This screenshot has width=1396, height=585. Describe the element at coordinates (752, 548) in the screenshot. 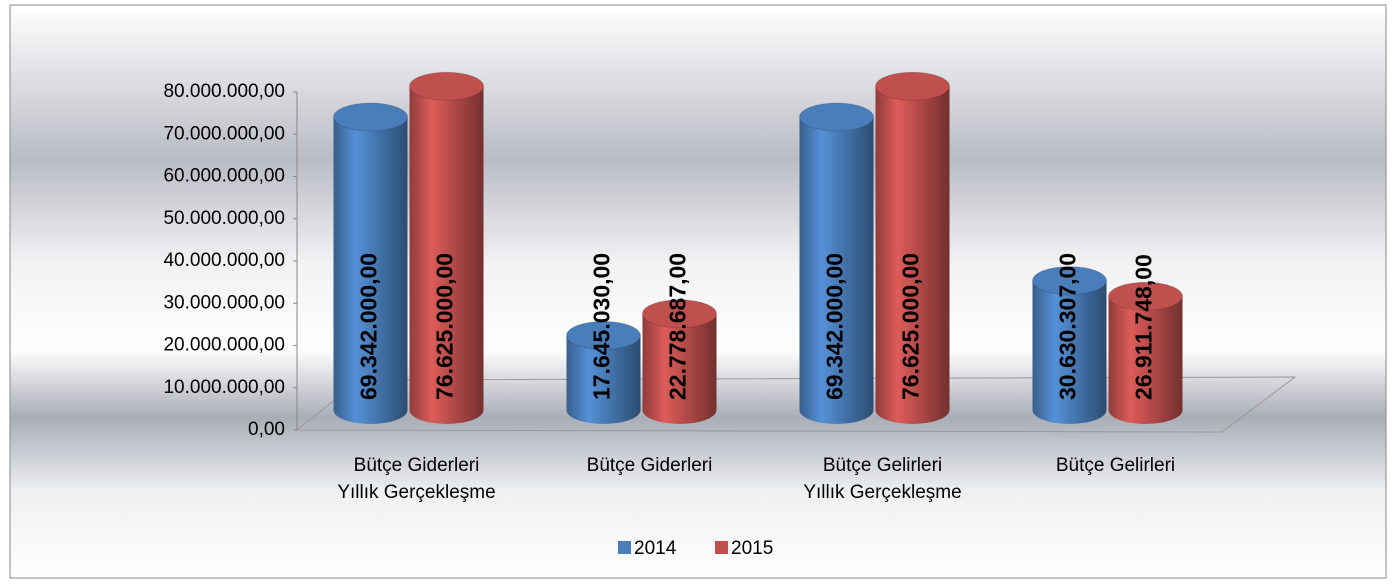

I see `legend-label: 2015` at that location.